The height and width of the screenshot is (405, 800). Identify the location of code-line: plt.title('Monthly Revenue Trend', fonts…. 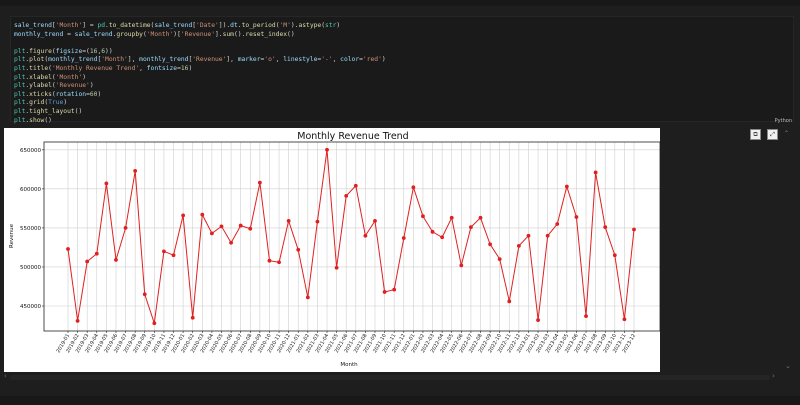
(403, 69).